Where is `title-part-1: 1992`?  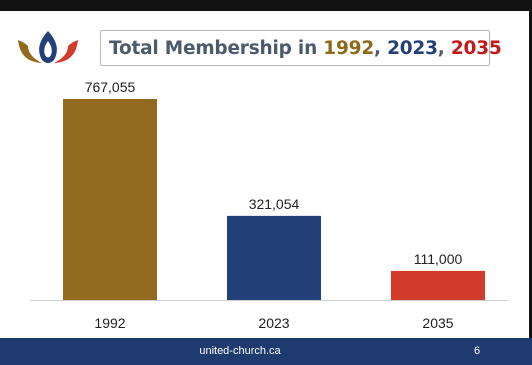 title-part-1: 1992 is located at coordinates (348, 48).